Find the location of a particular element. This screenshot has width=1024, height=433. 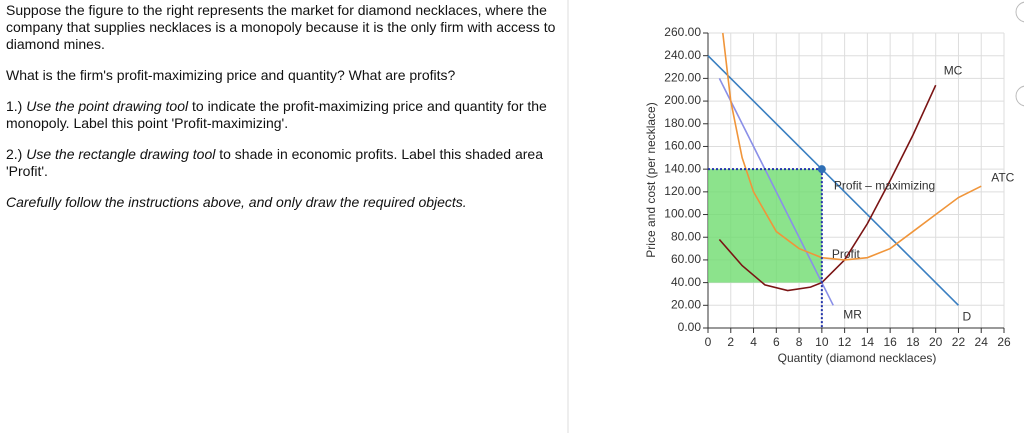

x-tick-label: 16 is located at coordinates (890, 342).